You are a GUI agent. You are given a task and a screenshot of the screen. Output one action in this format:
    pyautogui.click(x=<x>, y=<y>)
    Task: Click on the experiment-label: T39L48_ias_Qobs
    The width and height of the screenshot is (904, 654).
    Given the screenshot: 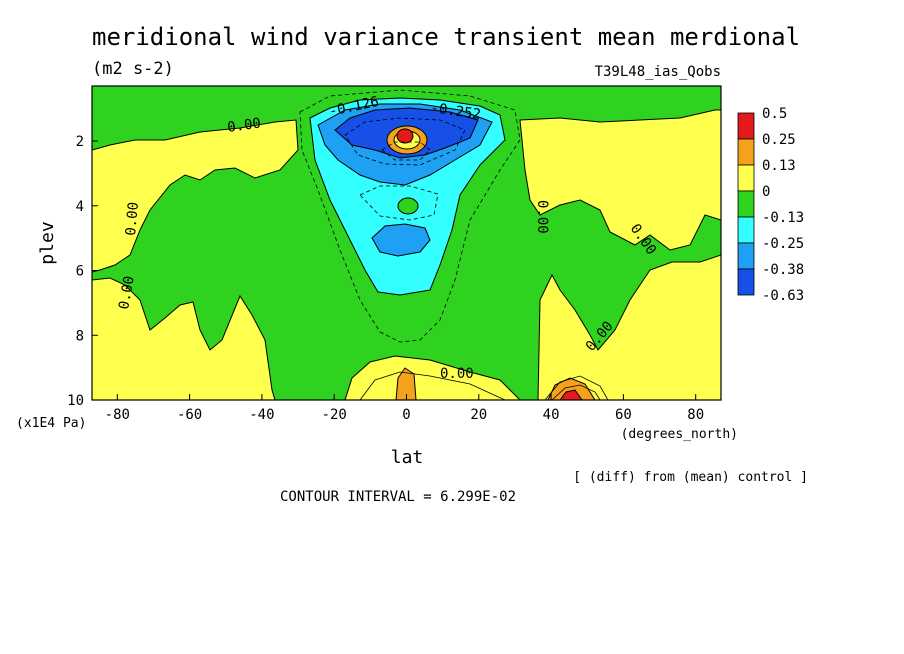 What is the action you would take?
    pyautogui.click(x=658, y=72)
    